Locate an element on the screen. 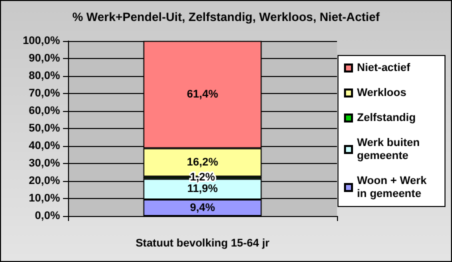 The height and width of the screenshot is (262, 452). y-tick-label: 50,0% is located at coordinates (44, 128).